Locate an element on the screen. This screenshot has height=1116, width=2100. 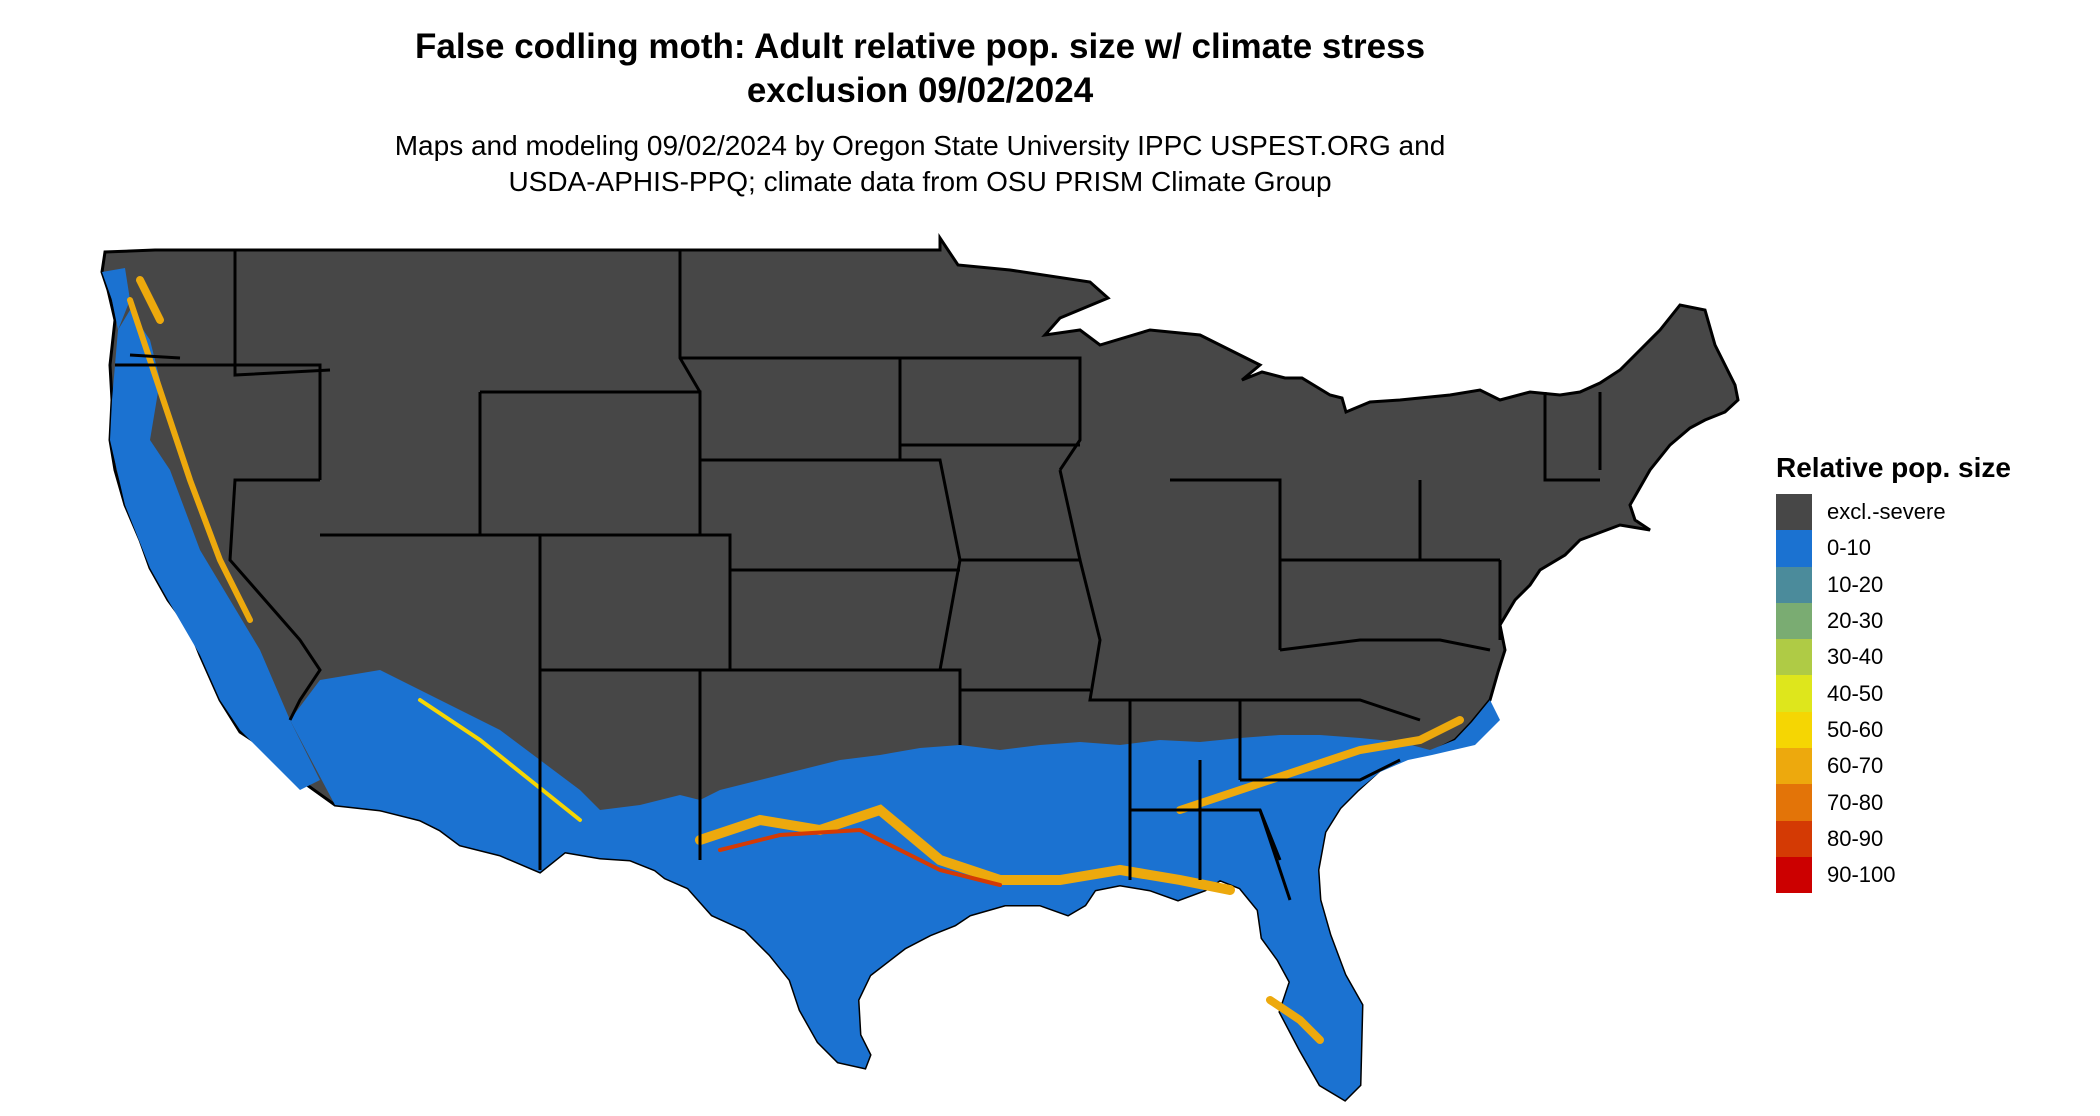
legend-title: Relative pop. size is located at coordinates (1893, 467).